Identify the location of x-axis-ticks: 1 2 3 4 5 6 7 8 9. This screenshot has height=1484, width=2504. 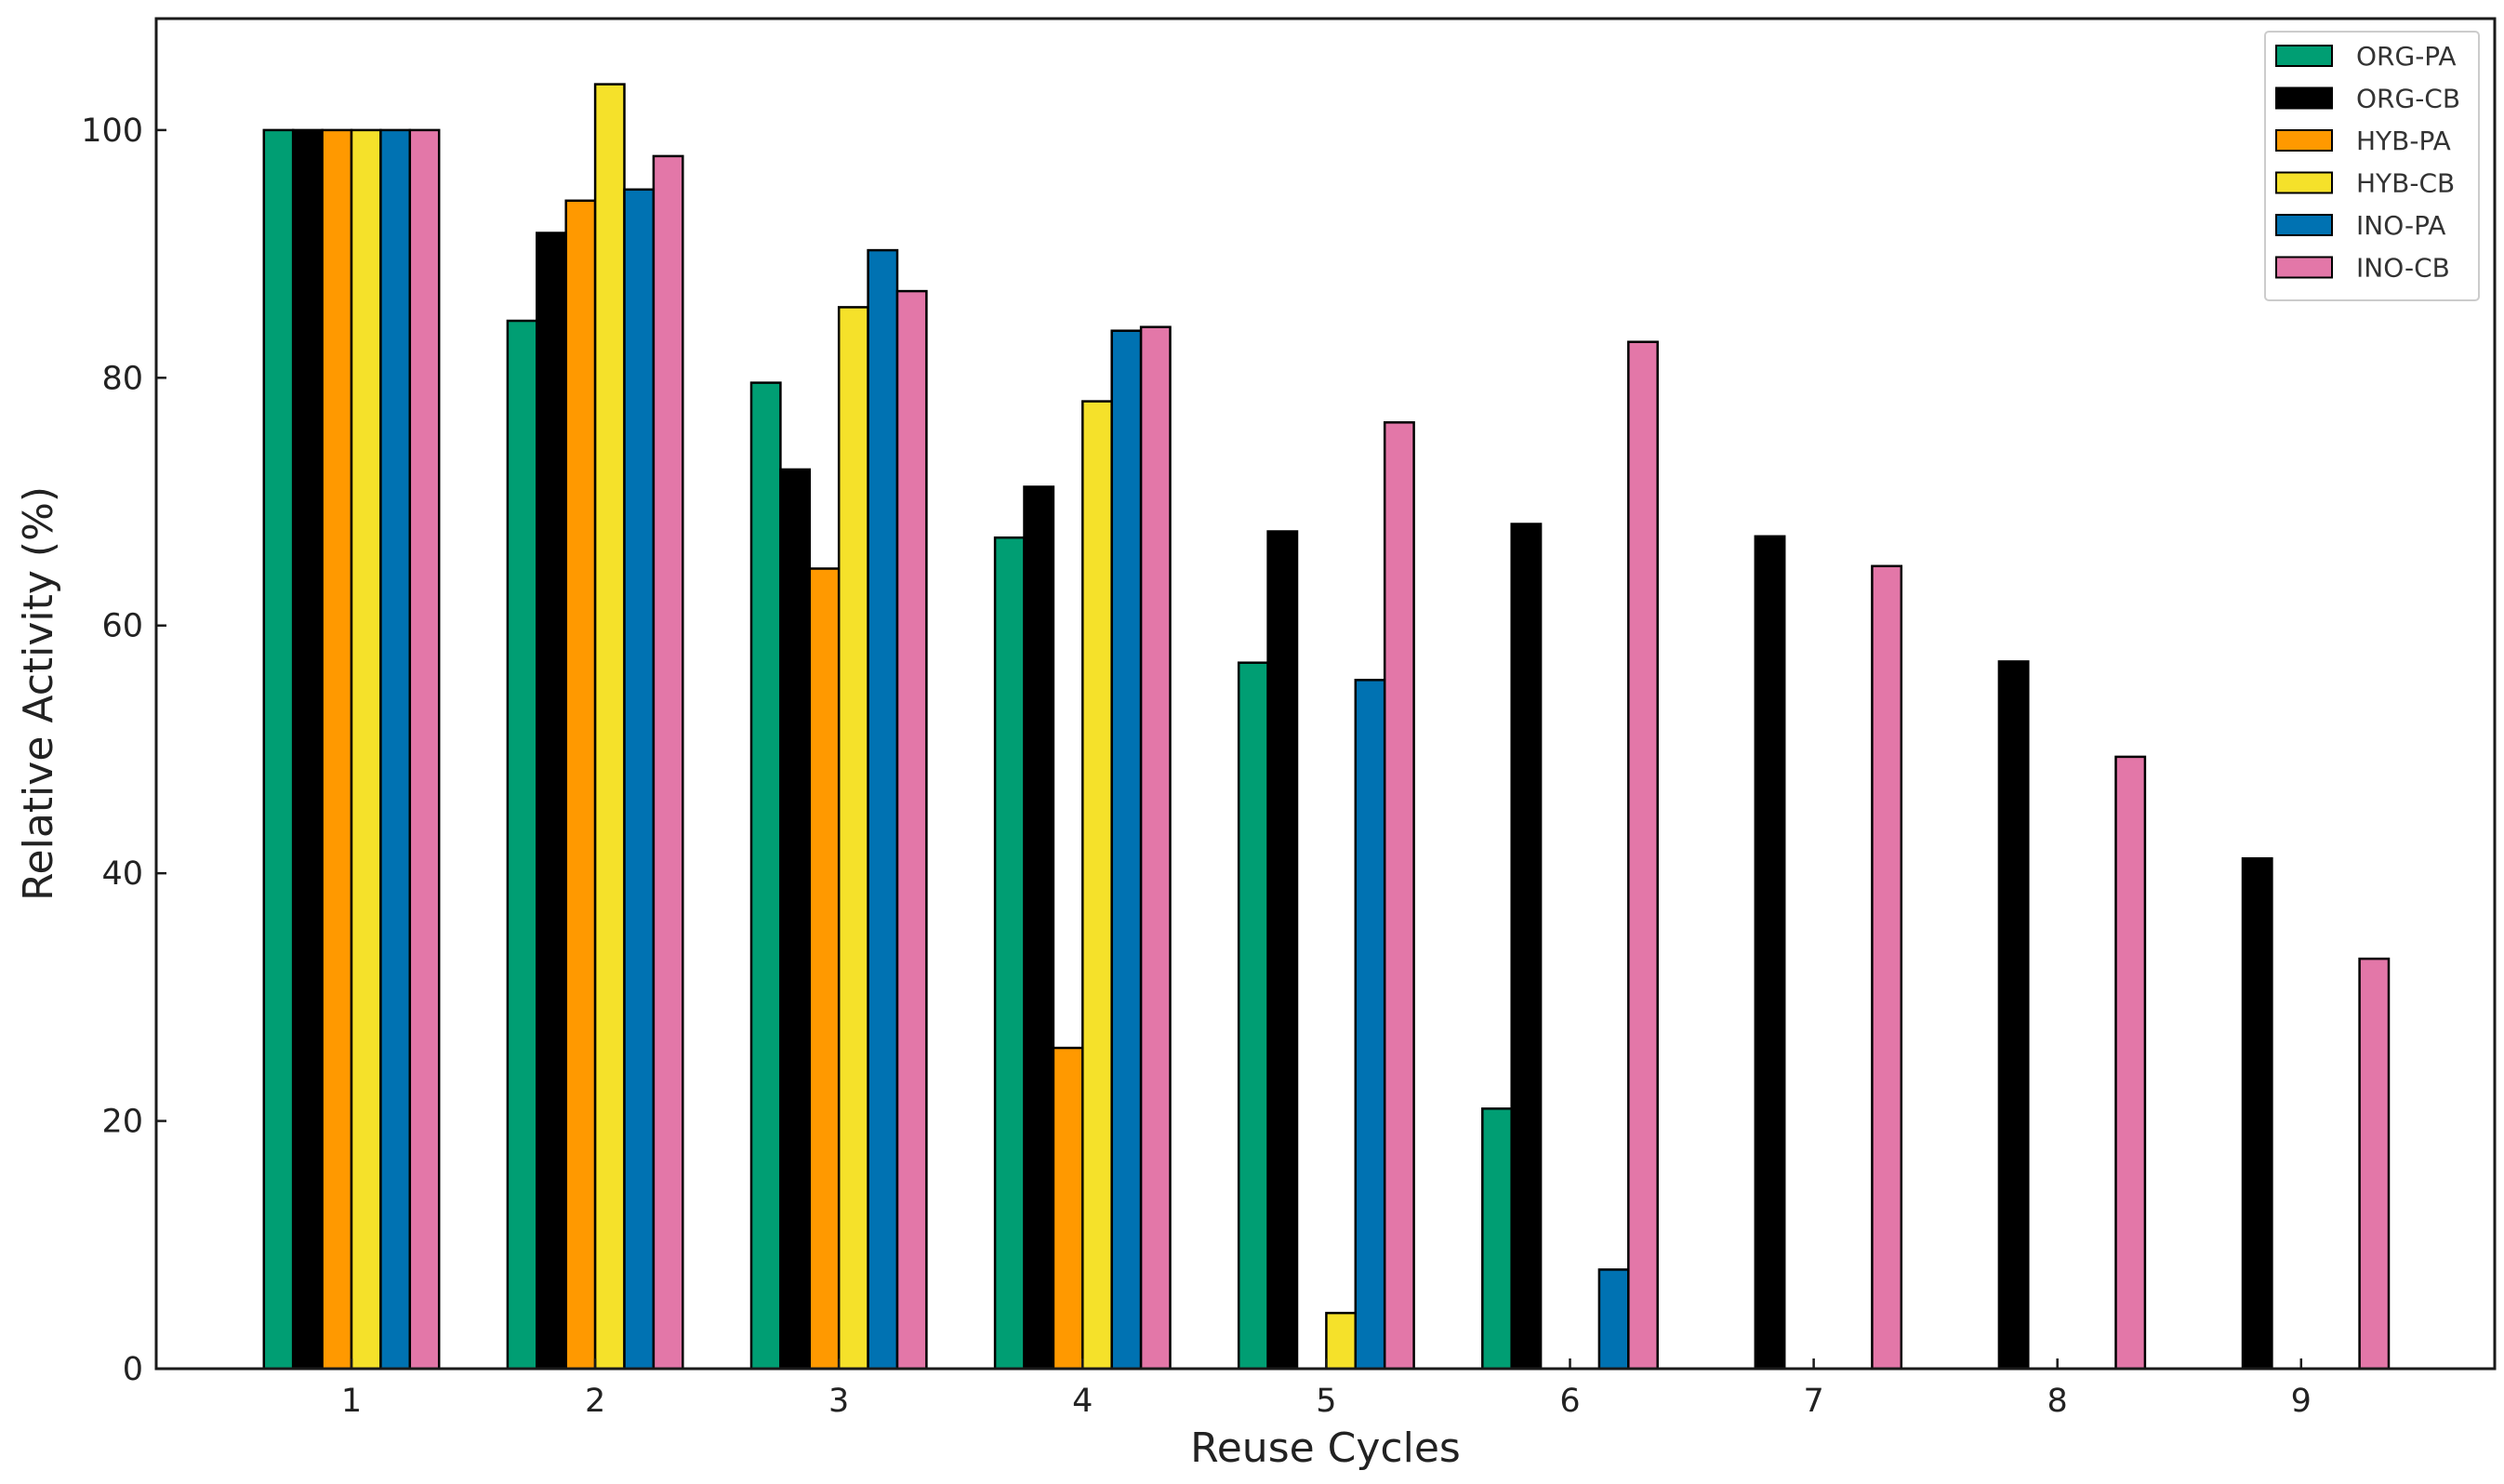
(1326, 1389).